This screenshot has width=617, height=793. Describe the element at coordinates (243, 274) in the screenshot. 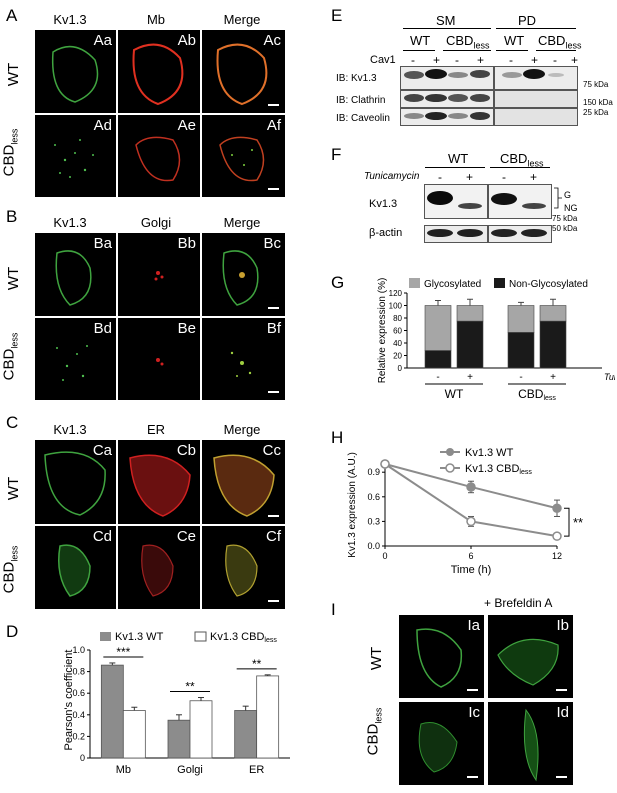

I see `micrograph-bc: Bc` at that location.